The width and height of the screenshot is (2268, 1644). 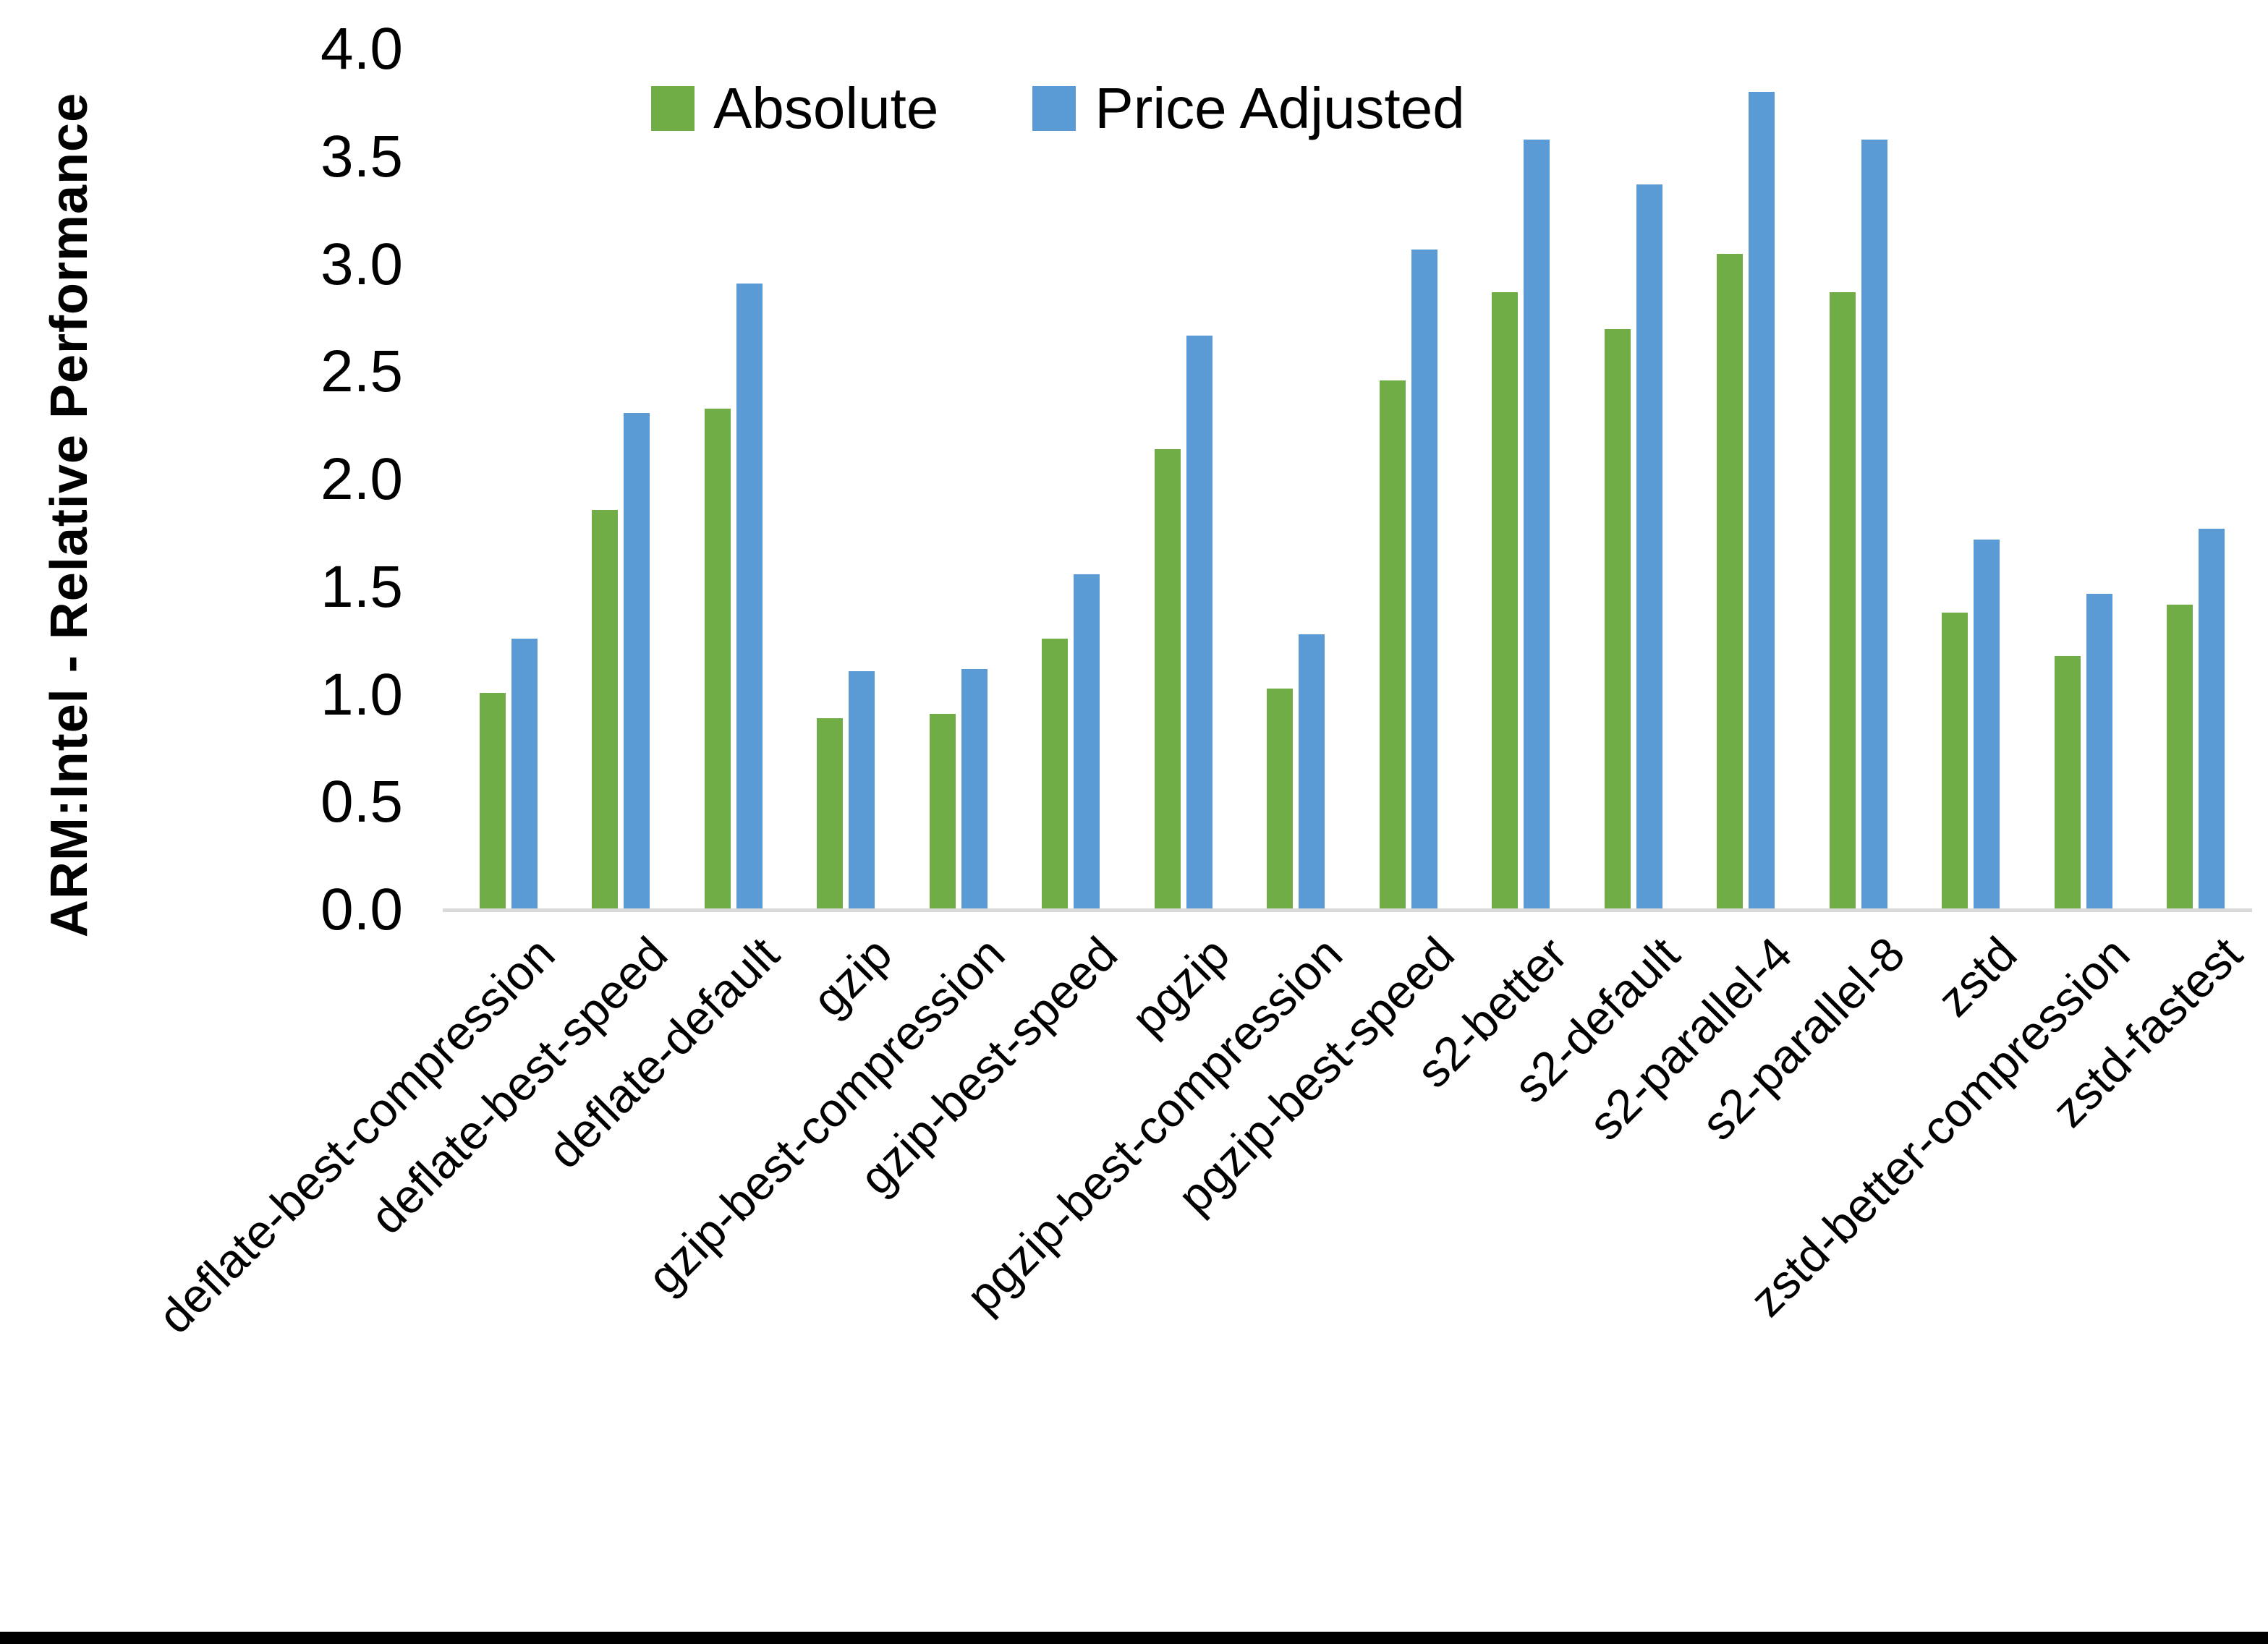 I want to click on legend-item-price-adjusted: Price Adjusted, so click(x=1248, y=108).